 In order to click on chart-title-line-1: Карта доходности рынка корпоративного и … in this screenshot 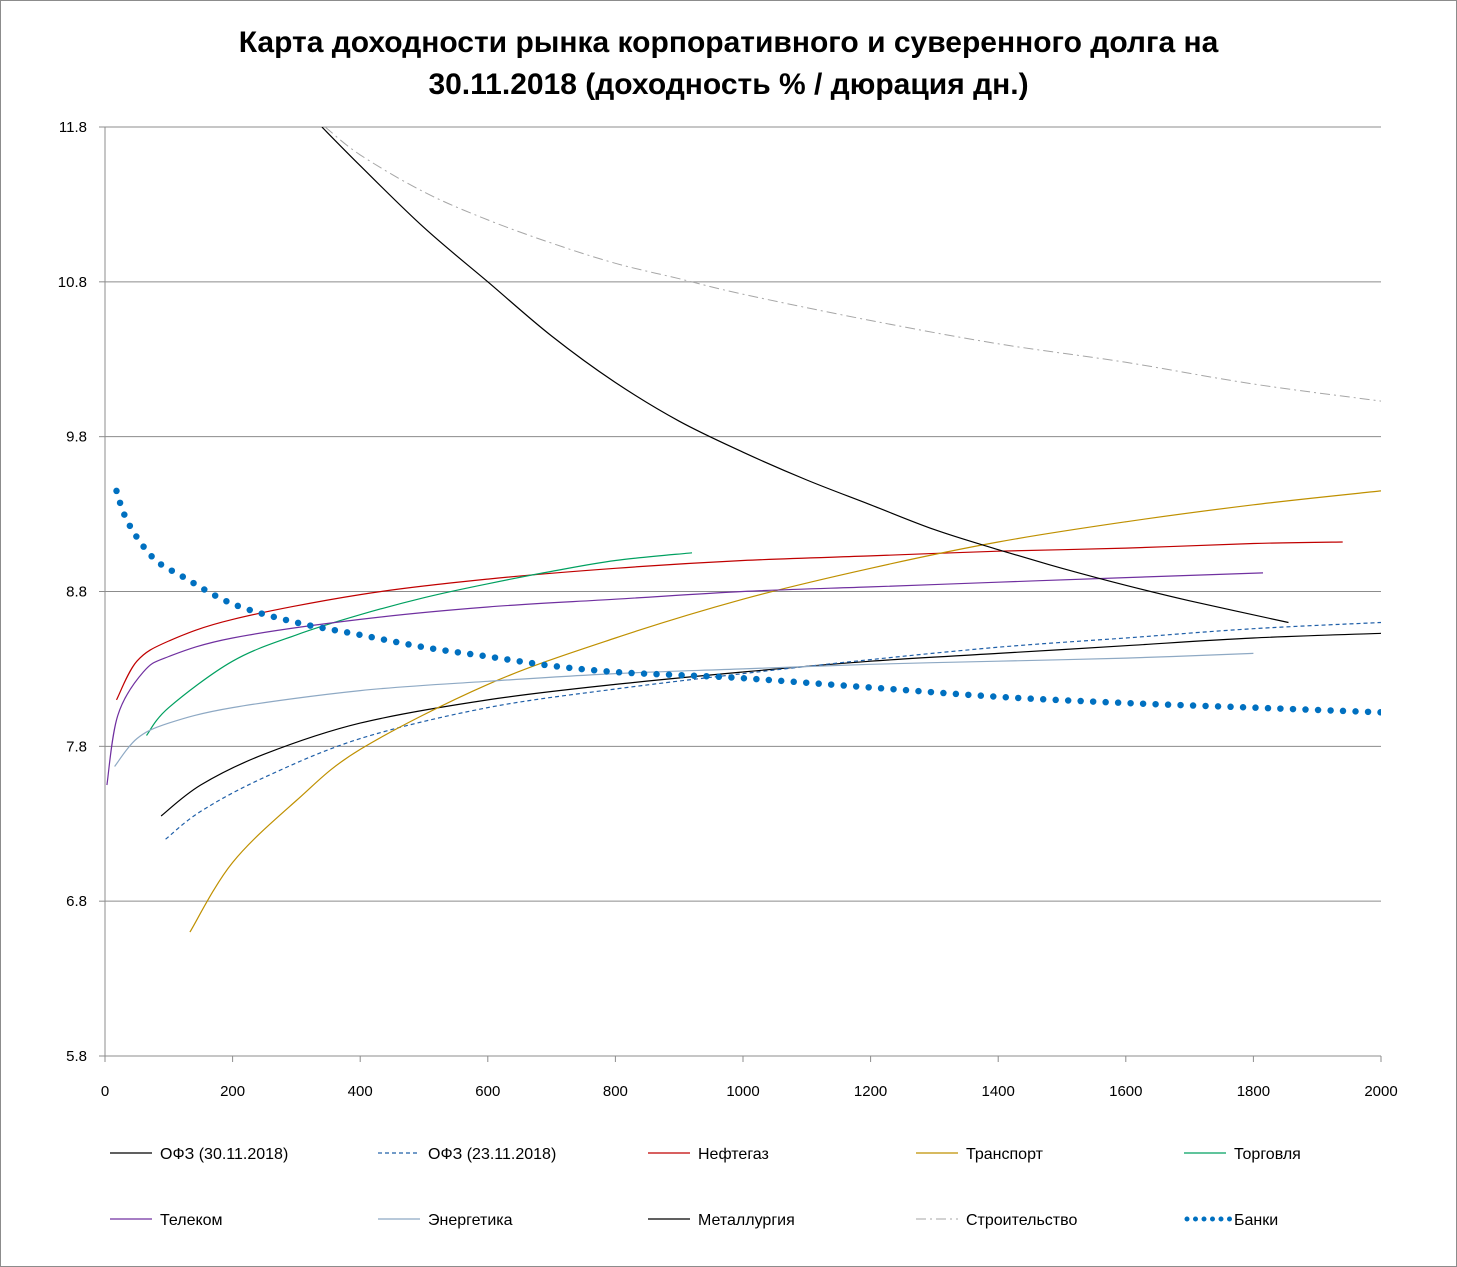, I will do `click(728, 42)`.